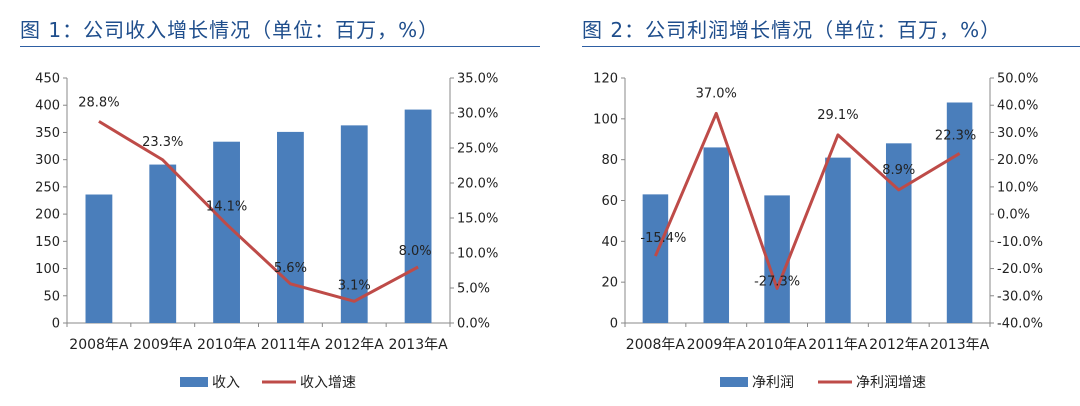 The image size is (1080, 406). I want to click on right-tick-label: 15.0%, so click(477, 219).